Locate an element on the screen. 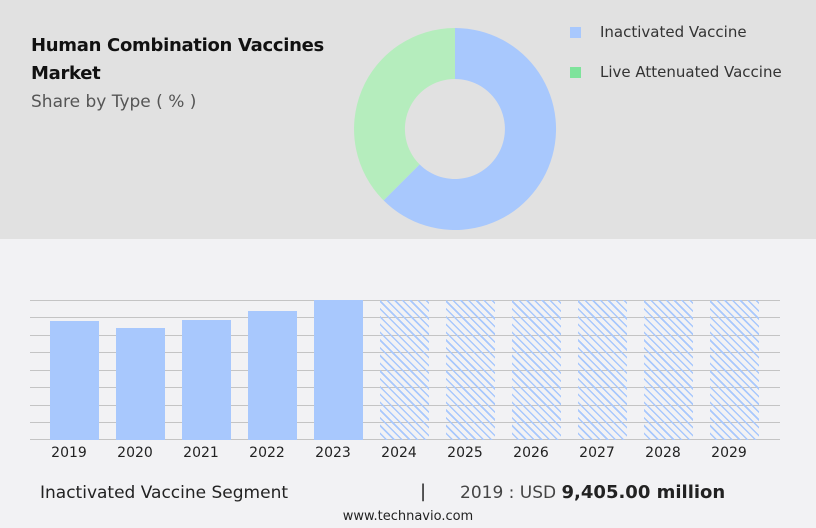 The height and width of the screenshot is (528, 816). x-tick-label: 2029 is located at coordinates (729, 453).